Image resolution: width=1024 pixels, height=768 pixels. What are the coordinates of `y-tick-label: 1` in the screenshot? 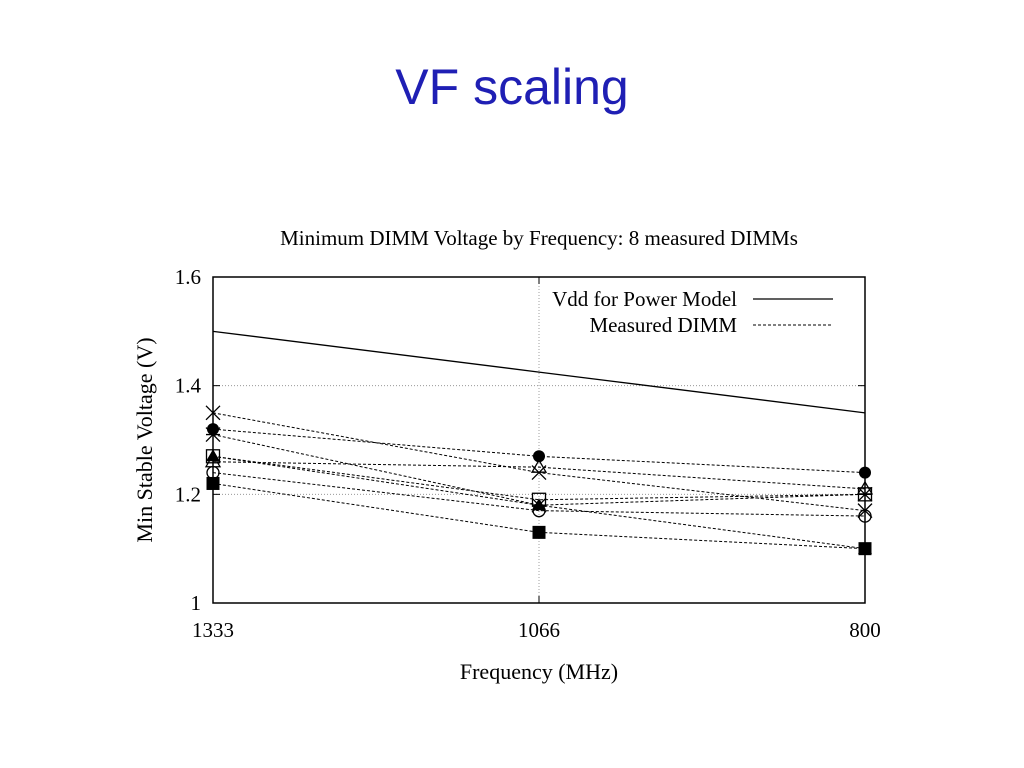 It's located at (196, 603).